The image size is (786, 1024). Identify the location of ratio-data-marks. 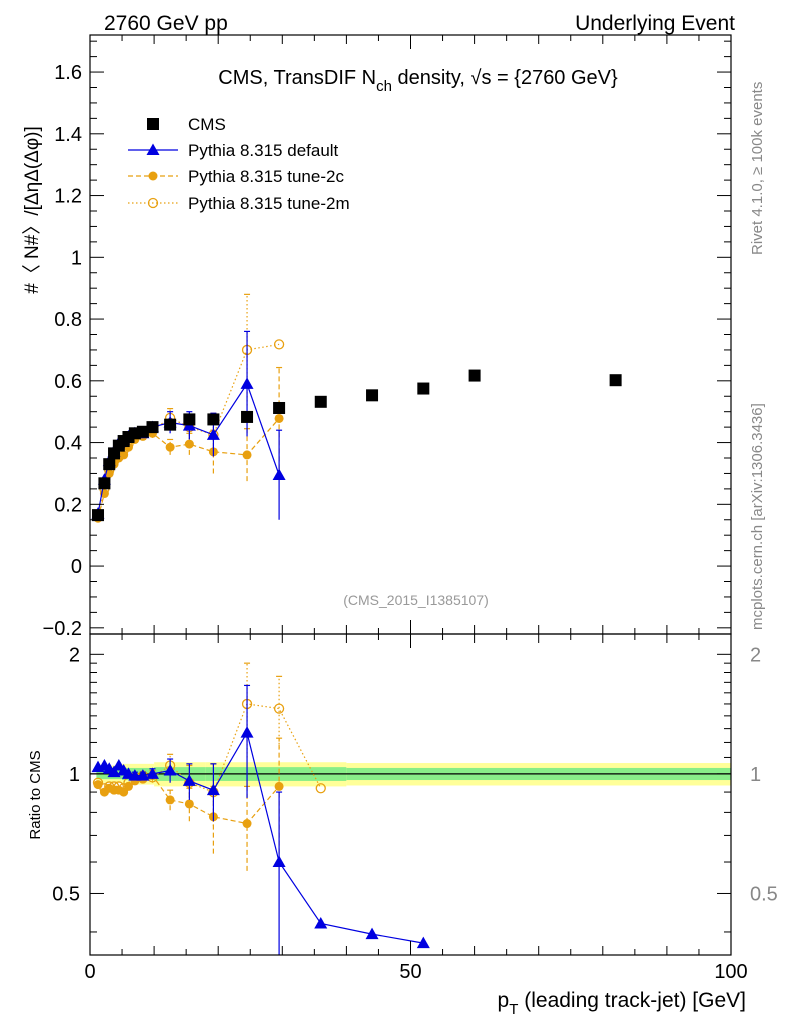
(260, 808).